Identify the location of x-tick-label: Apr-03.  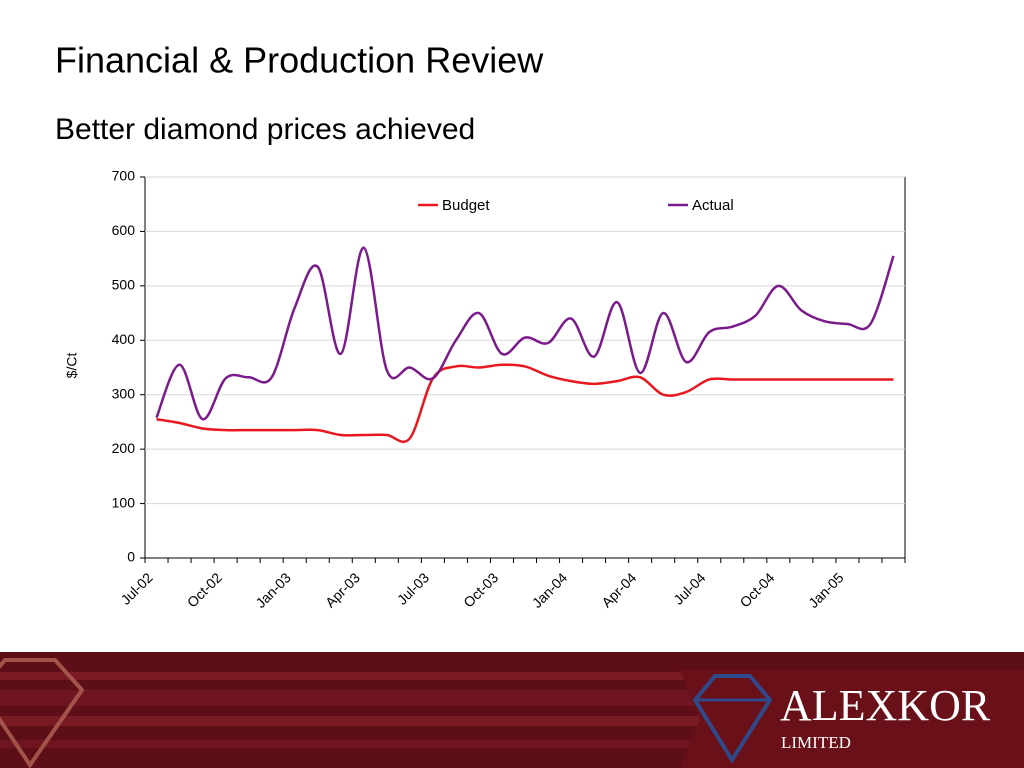
(342, 589).